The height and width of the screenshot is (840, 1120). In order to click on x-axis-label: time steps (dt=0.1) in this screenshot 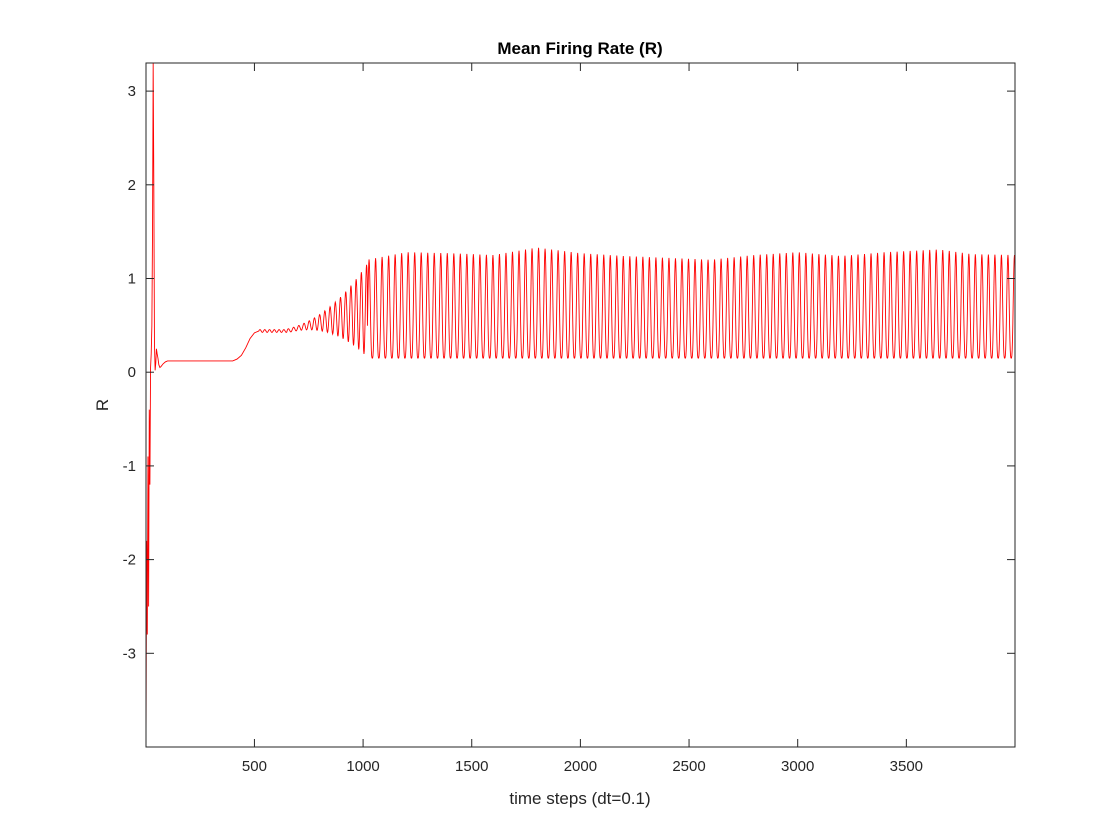, I will do `click(579, 798)`.